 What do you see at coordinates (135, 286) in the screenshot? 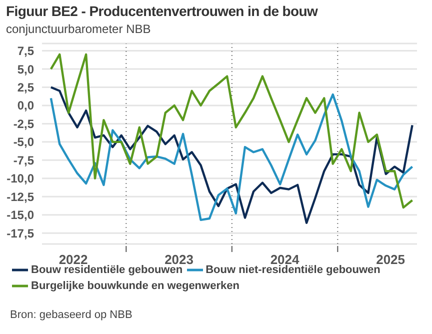
I see `legend-label: Burgelijke bouwkunde en wegenwerken` at bounding box center [135, 286].